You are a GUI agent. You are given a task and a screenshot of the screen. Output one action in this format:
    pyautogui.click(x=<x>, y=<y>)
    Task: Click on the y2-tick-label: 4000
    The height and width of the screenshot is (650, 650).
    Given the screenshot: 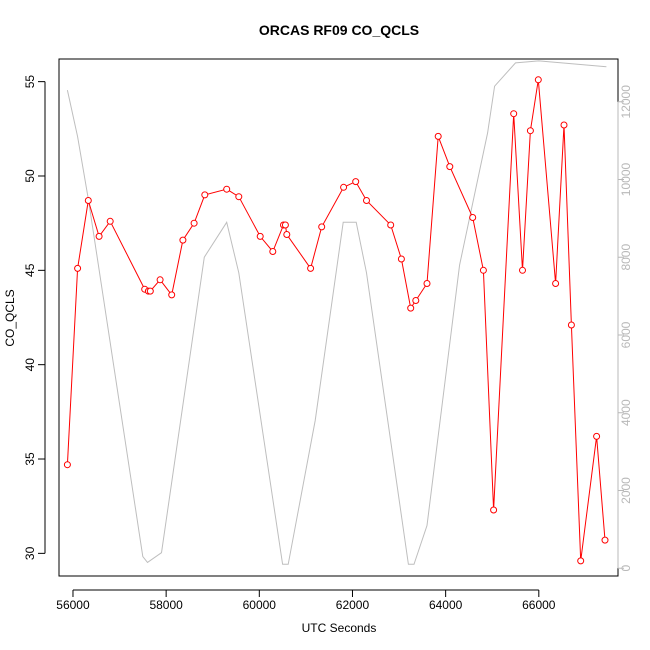 What is the action you would take?
    pyautogui.click(x=626, y=412)
    